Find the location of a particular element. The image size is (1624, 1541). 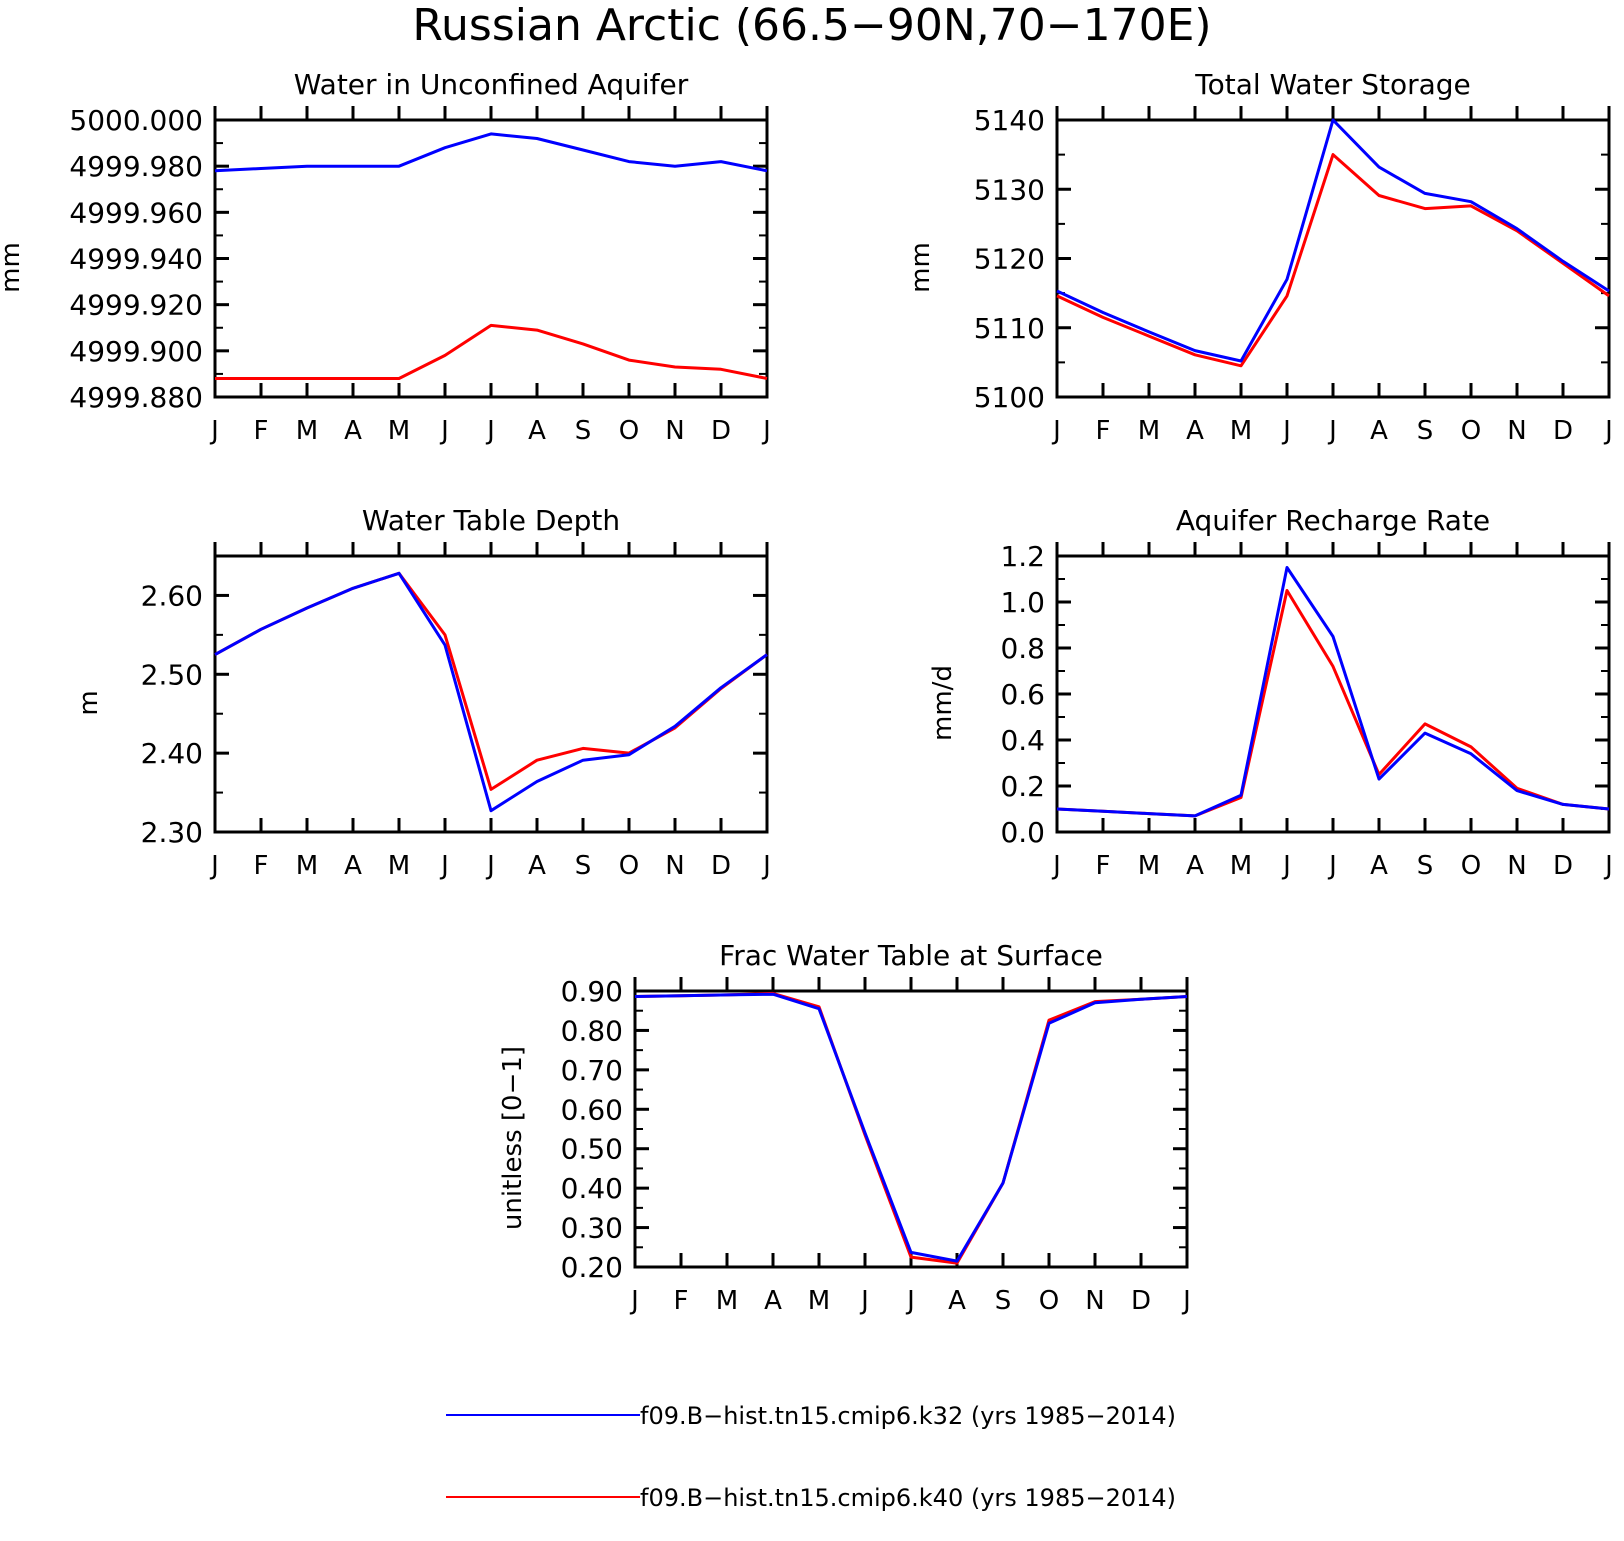

y-tick-label: 4999.960 is located at coordinates (136, 212).